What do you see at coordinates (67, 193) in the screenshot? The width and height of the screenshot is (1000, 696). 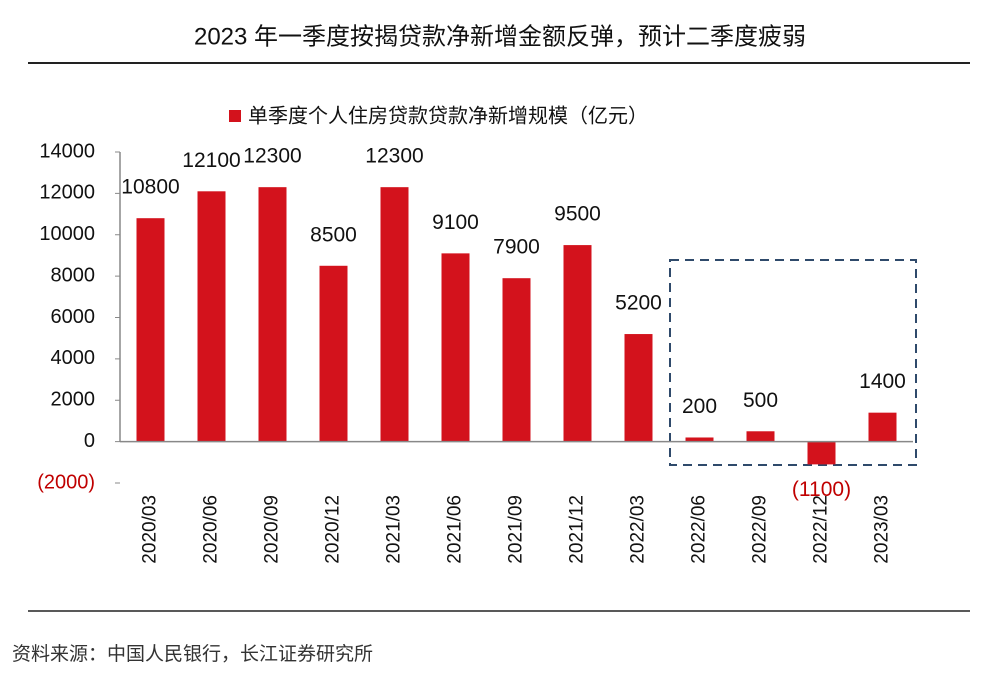 I see `y-tick-label: 12000` at bounding box center [67, 193].